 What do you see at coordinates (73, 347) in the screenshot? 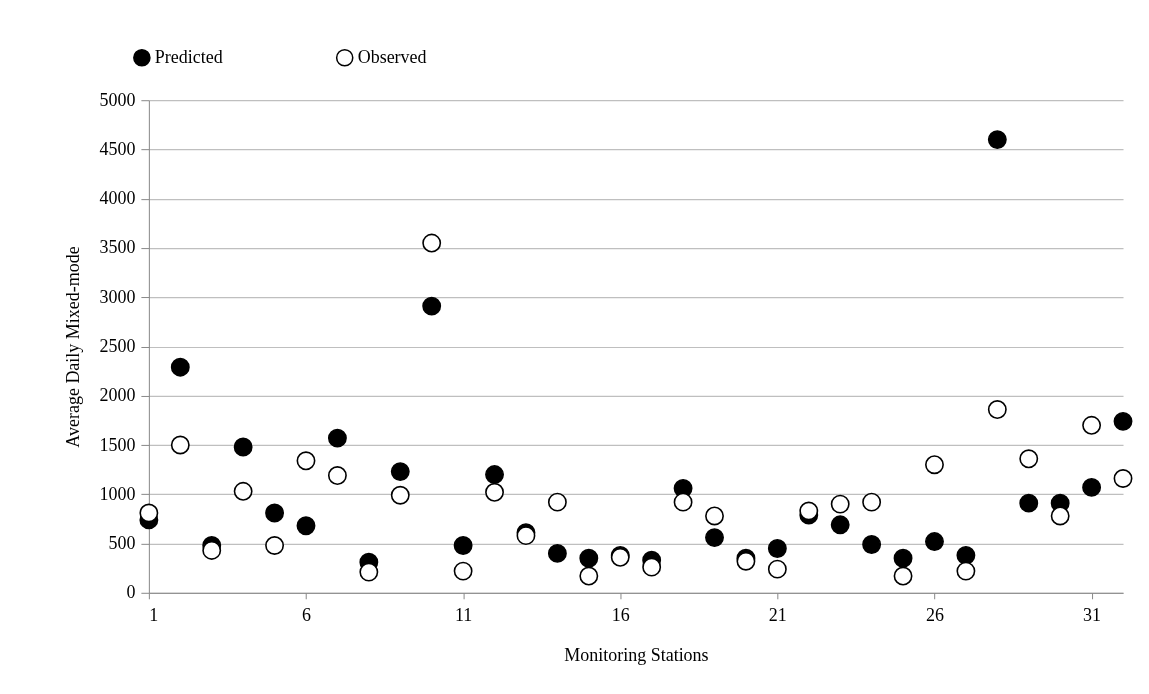
I see `y-axis-title: Average Daily Mixed-mode` at bounding box center [73, 347].